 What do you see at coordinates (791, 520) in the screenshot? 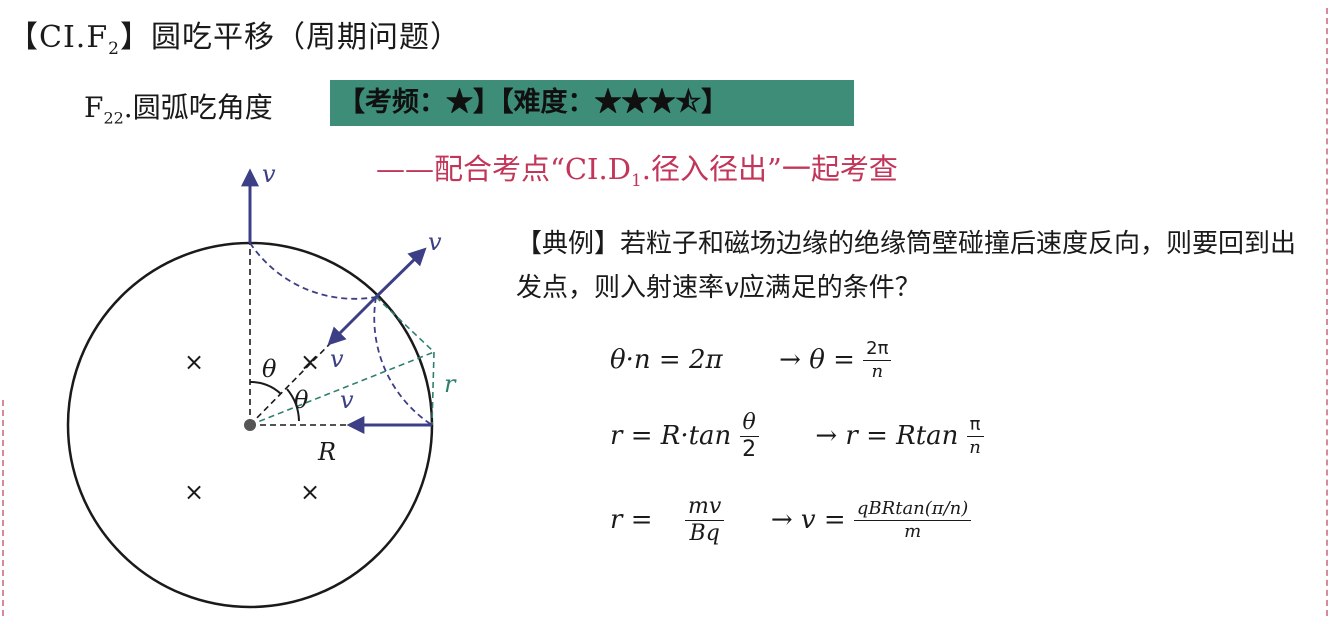
I see `equation-3: r = mv Bq → v = qBRtan(π/n) m` at bounding box center [791, 520].